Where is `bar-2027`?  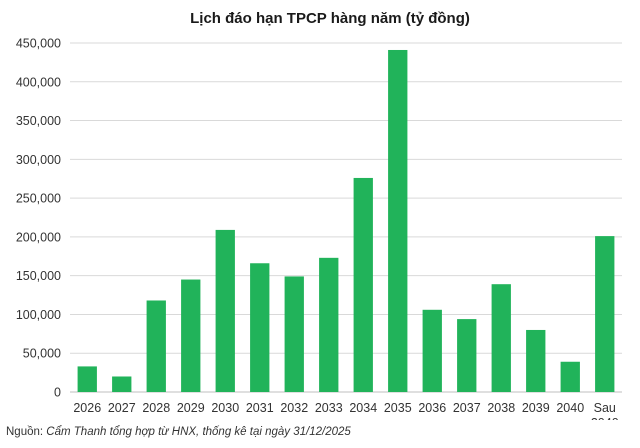
bar-2027 is located at coordinates (122, 384).